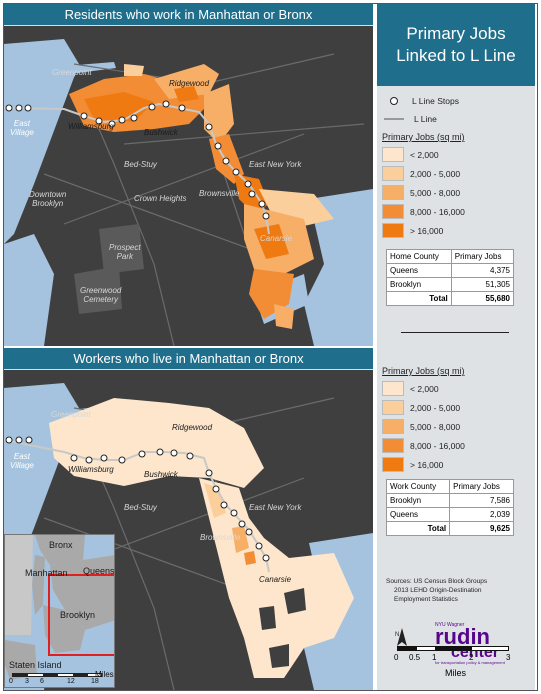  What do you see at coordinates (82, 592) in the screenshot?
I see `inset-queens` at bounding box center [82, 592].